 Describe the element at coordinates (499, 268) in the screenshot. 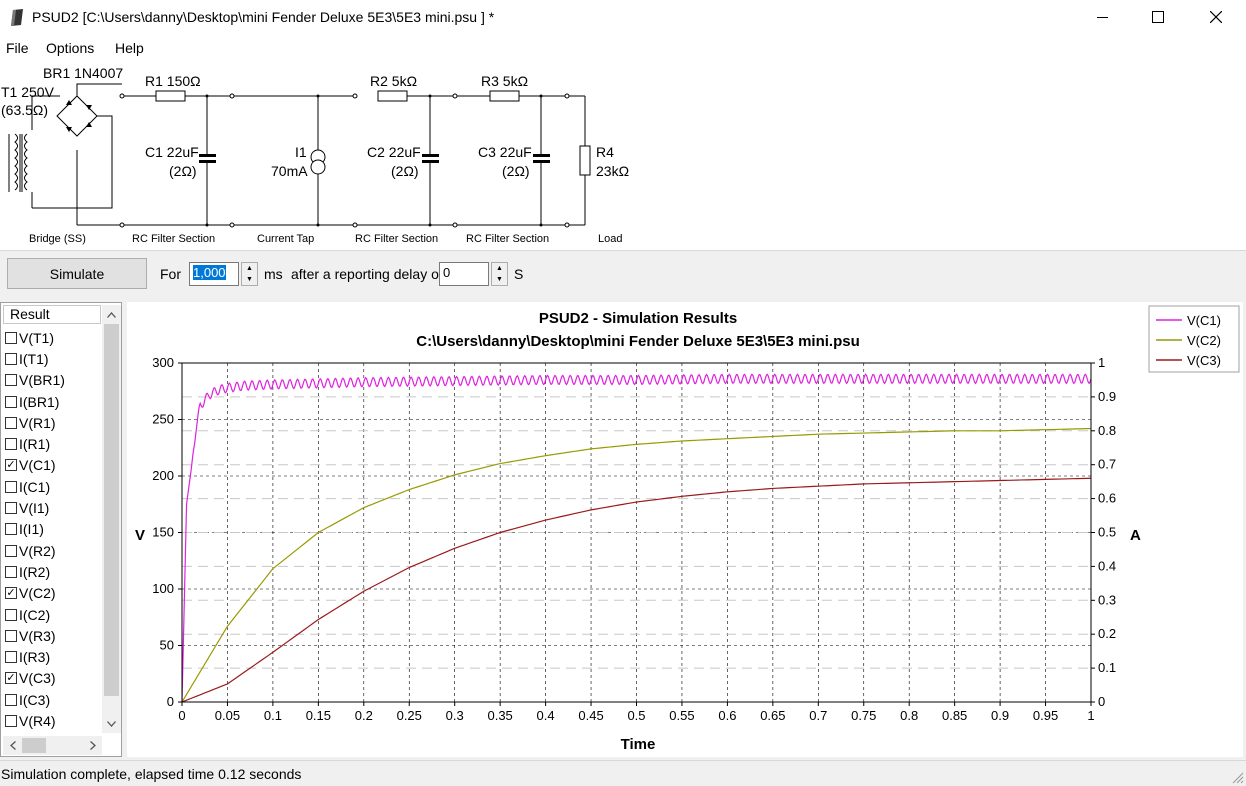

I see `spin-up-icon: ▲` at that location.